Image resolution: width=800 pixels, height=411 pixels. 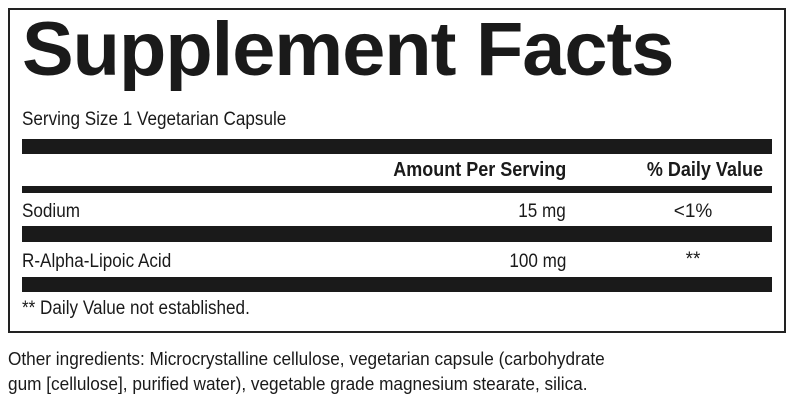 What do you see at coordinates (397, 189) in the screenshot?
I see `thin-divider` at bounding box center [397, 189].